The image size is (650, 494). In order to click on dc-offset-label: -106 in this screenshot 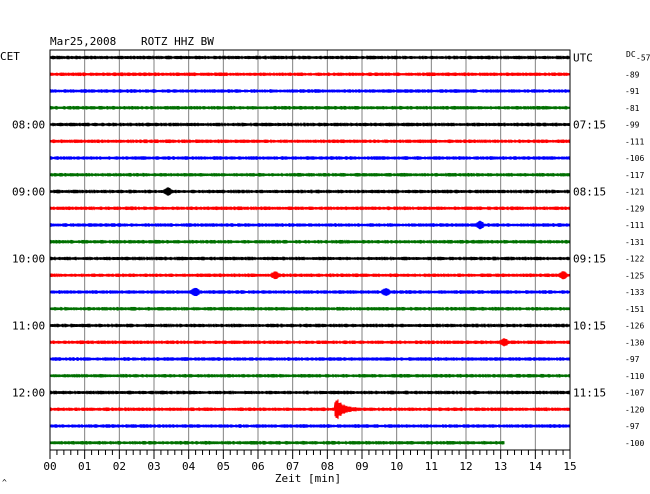, I will do `click(634, 158)`.